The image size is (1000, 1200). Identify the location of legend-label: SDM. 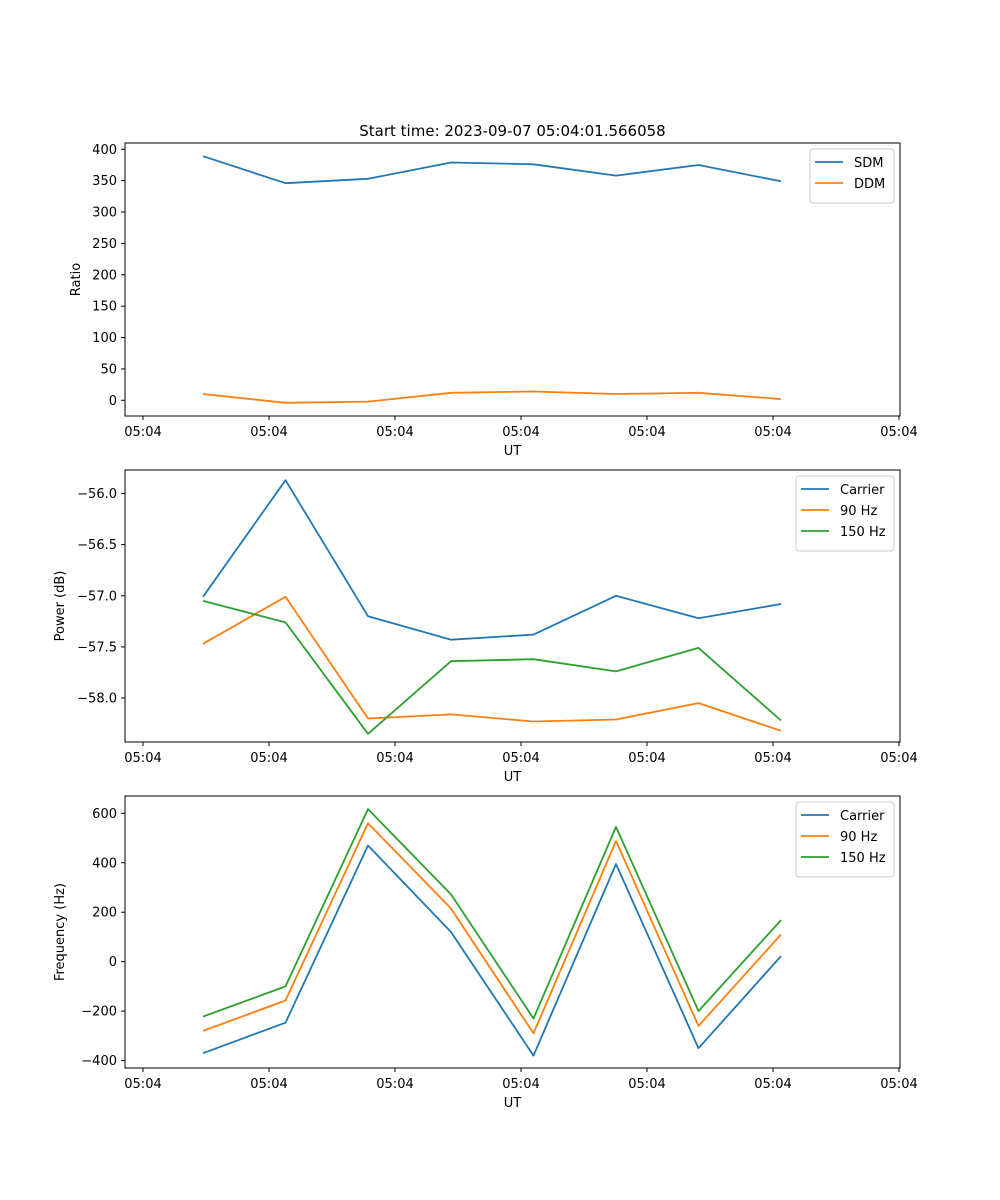
(868, 163).